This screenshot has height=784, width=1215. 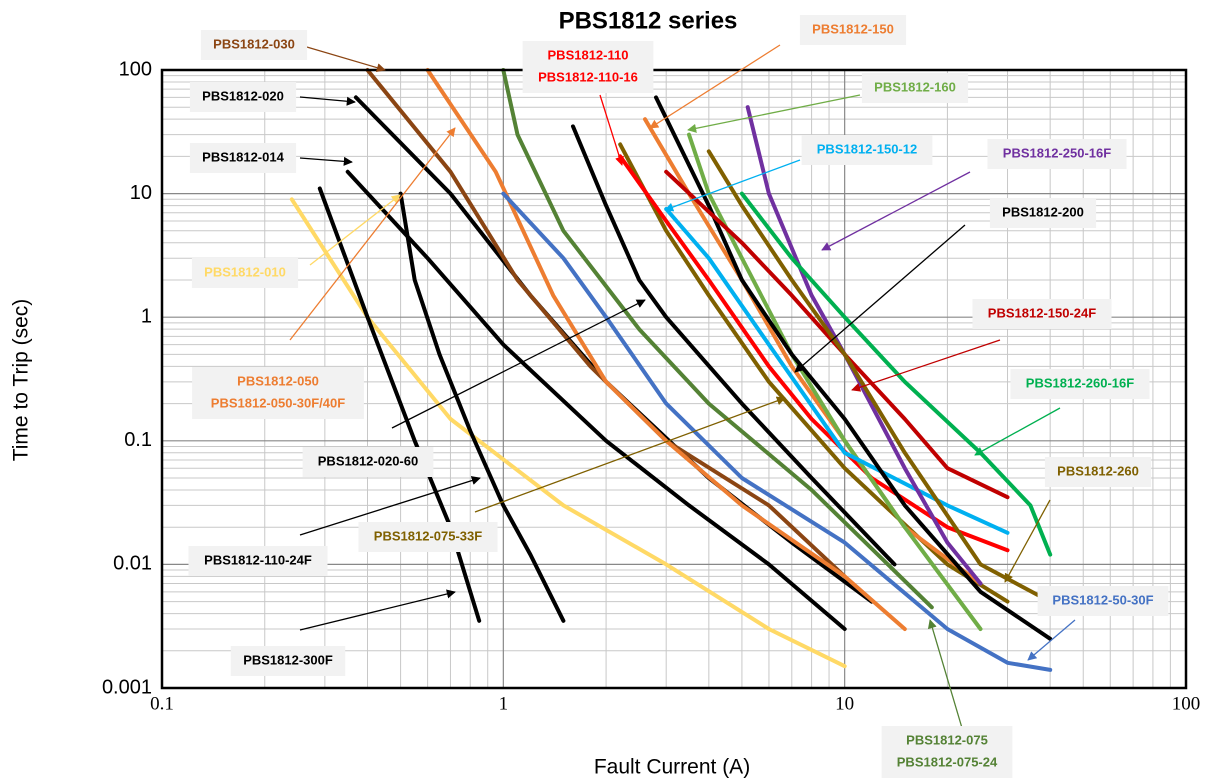 I want to click on annotation-text: PBS1812-020-60, so click(x=368, y=460).